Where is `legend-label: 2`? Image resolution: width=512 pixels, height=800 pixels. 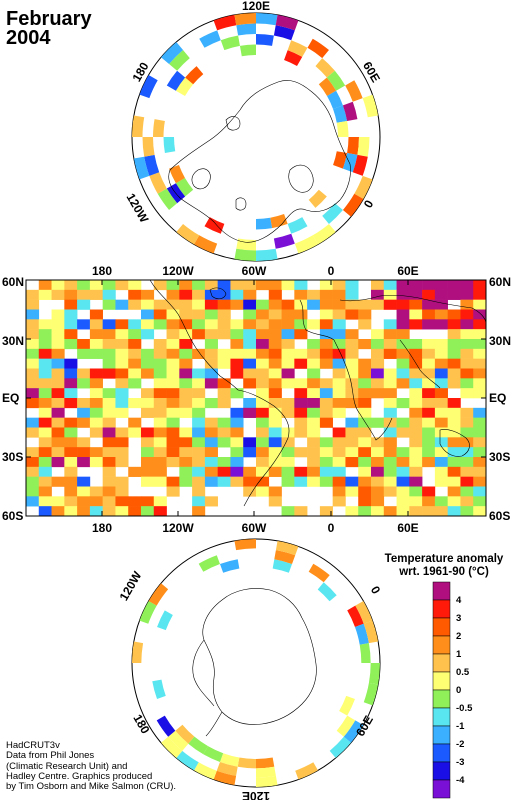
legend-label: 2 is located at coordinates (458, 636).